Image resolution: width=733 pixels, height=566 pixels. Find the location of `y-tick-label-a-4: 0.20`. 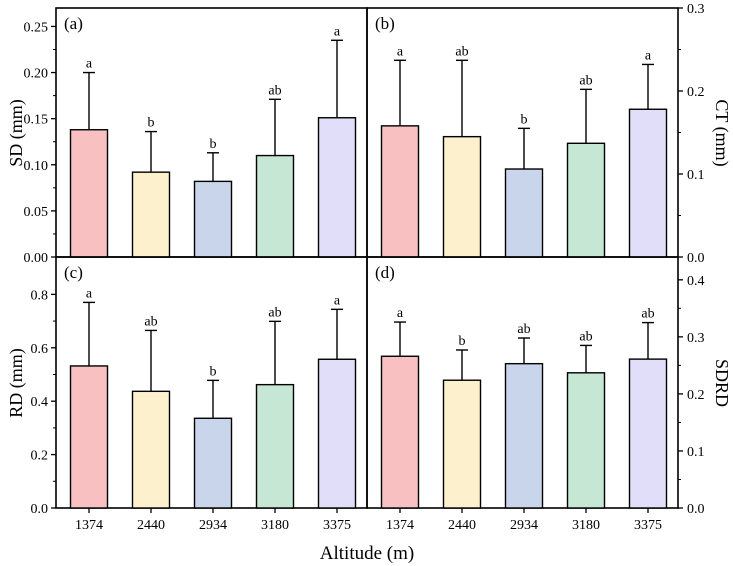

y-tick-label-a-4: 0.20 is located at coordinates (36, 74).